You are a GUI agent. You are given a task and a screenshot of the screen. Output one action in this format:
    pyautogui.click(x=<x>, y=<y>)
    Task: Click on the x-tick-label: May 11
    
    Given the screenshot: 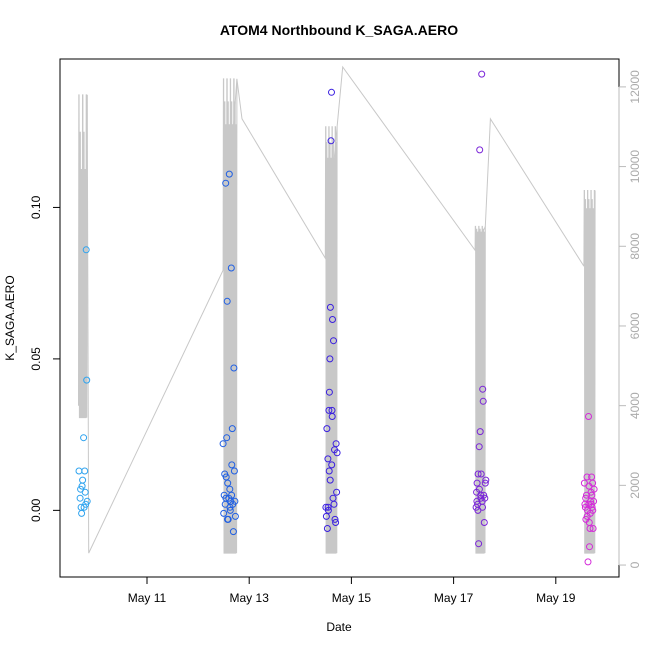 What is the action you would take?
    pyautogui.click(x=147, y=598)
    